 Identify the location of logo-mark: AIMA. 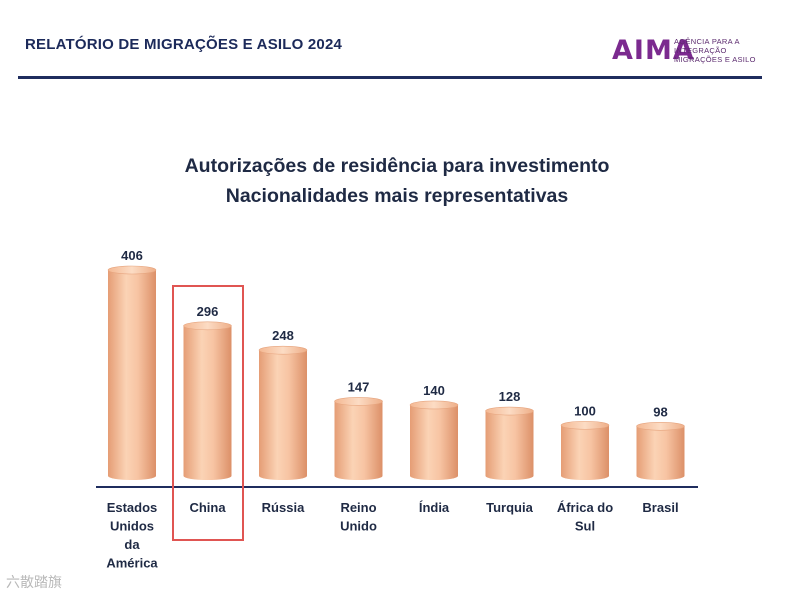
(653, 50).